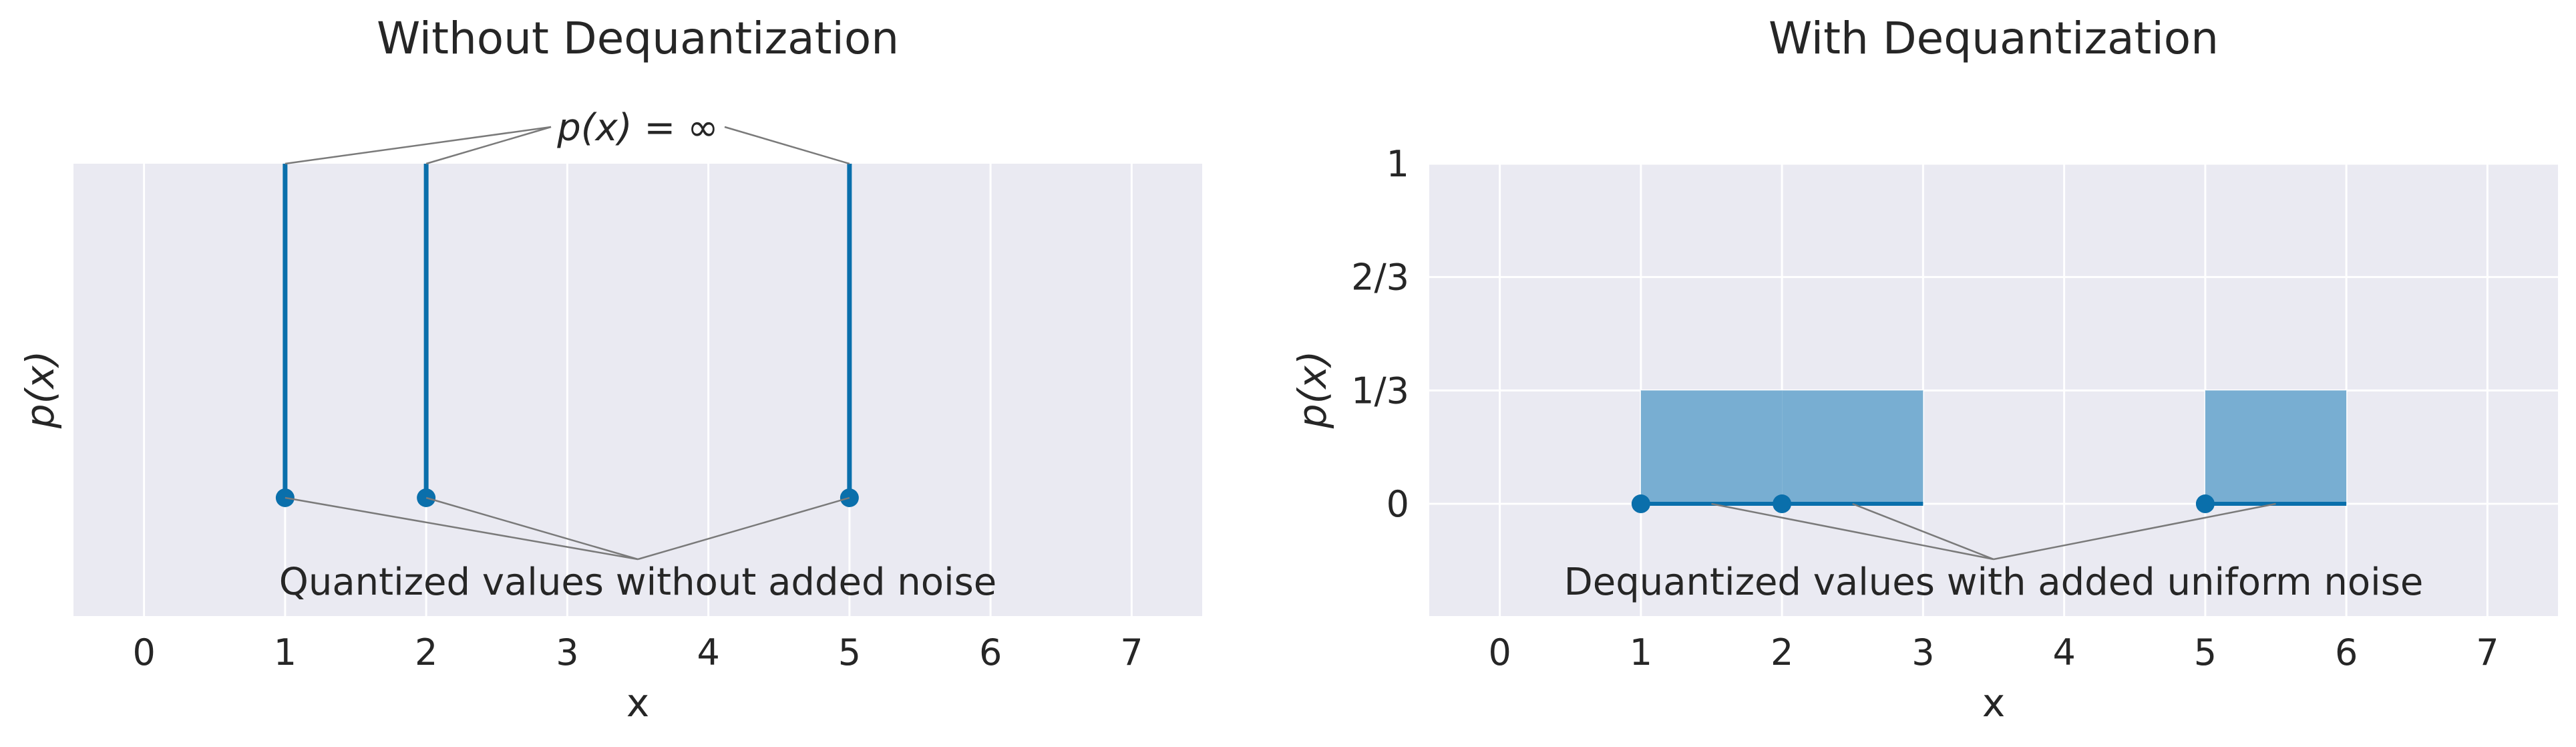 This screenshot has height=747, width=2576. What do you see at coordinates (1380, 390) in the screenshot?
I see `y-tick-label: 1/3` at bounding box center [1380, 390].